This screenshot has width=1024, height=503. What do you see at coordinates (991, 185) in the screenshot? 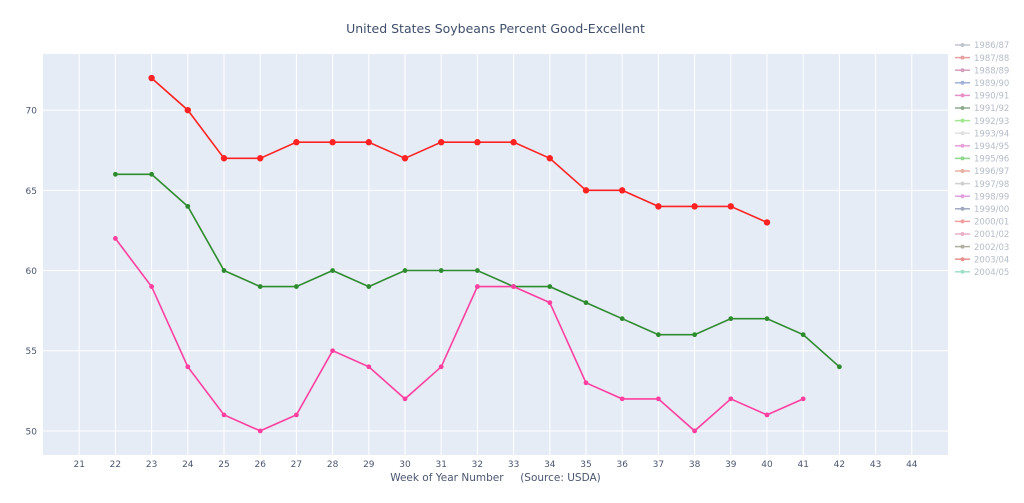
I see `legend-label: 1997/98` at bounding box center [991, 185].